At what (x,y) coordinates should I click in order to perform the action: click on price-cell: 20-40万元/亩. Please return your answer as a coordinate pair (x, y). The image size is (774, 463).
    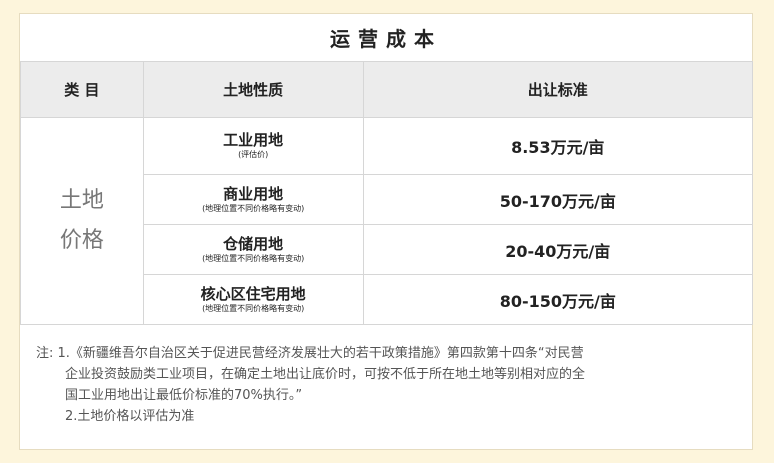
    Looking at the image, I should click on (558, 249).